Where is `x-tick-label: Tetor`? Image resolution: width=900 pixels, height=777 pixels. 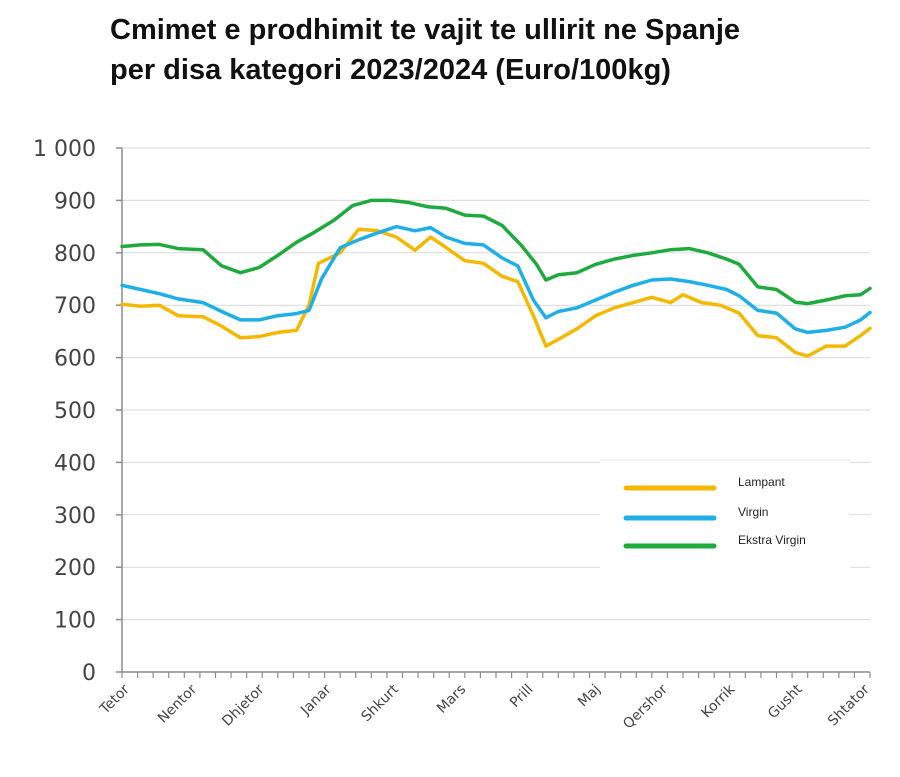 x-tick-label: Tetor is located at coordinates (114, 699).